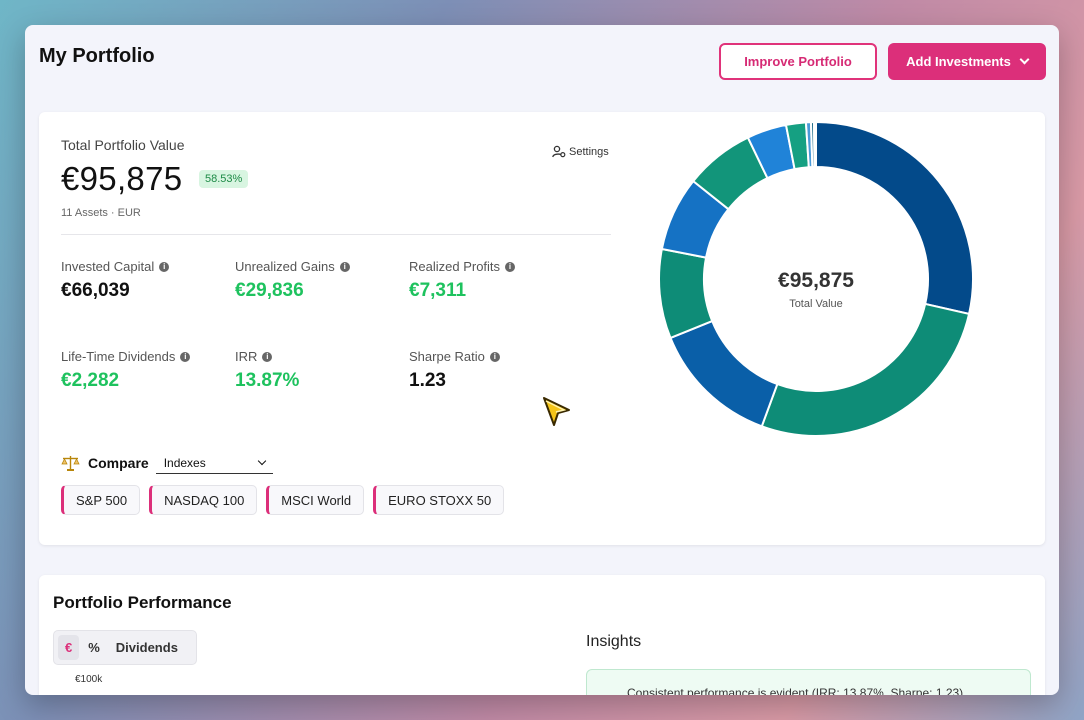 The width and height of the screenshot is (1084, 720). I want to click on performance-title: Portfolio Performance, so click(142, 602).